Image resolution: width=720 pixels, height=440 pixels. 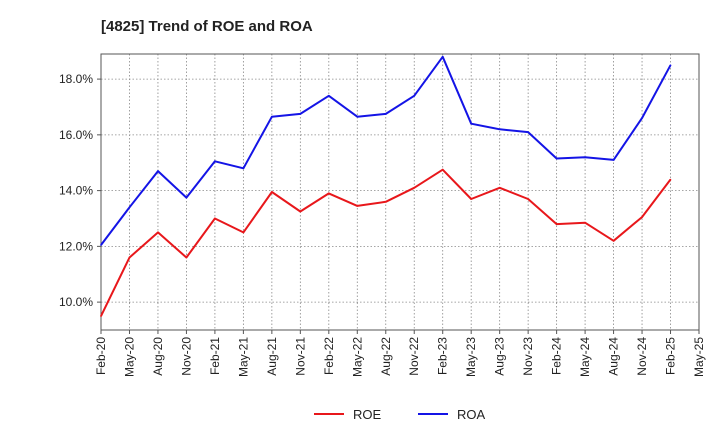 What do you see at coordinates (76, 302) in the screenshot?
I see `y-tick-label: 10.0%` at bounding box center [76, 302].